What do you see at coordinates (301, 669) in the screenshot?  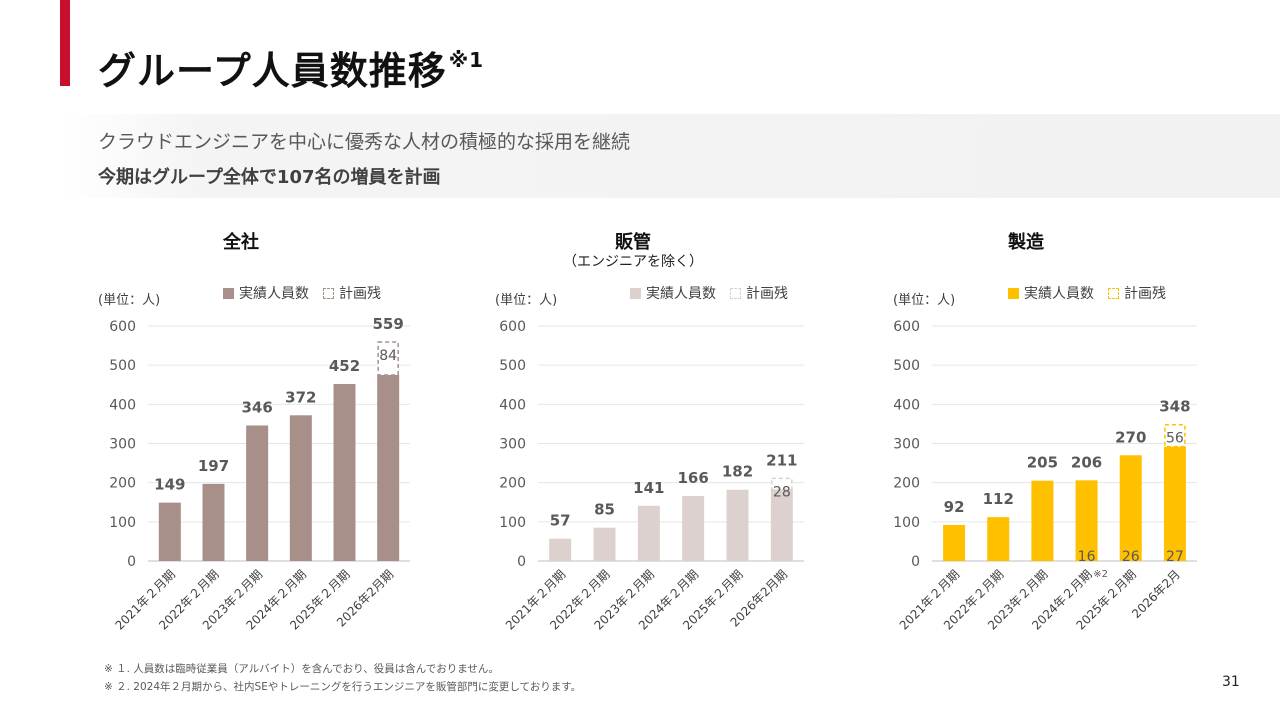 I see `footnote-1: ※ １. 人員数は臨時従業員（アルバイト）を含んでおり、役員は含んでおりません。` at bounding box center [301, 669].